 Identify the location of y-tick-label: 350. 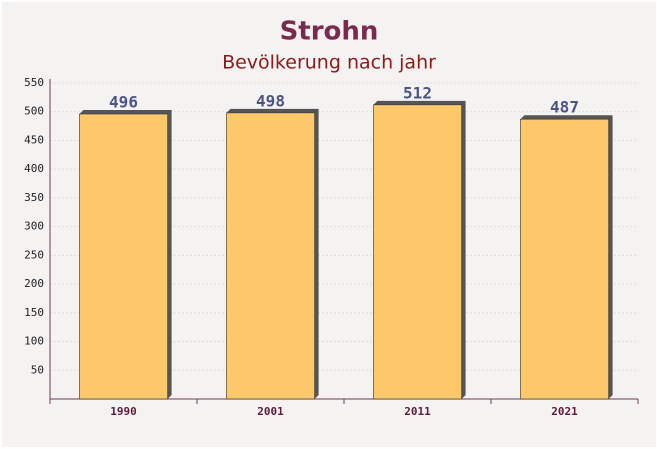
(34, 197).